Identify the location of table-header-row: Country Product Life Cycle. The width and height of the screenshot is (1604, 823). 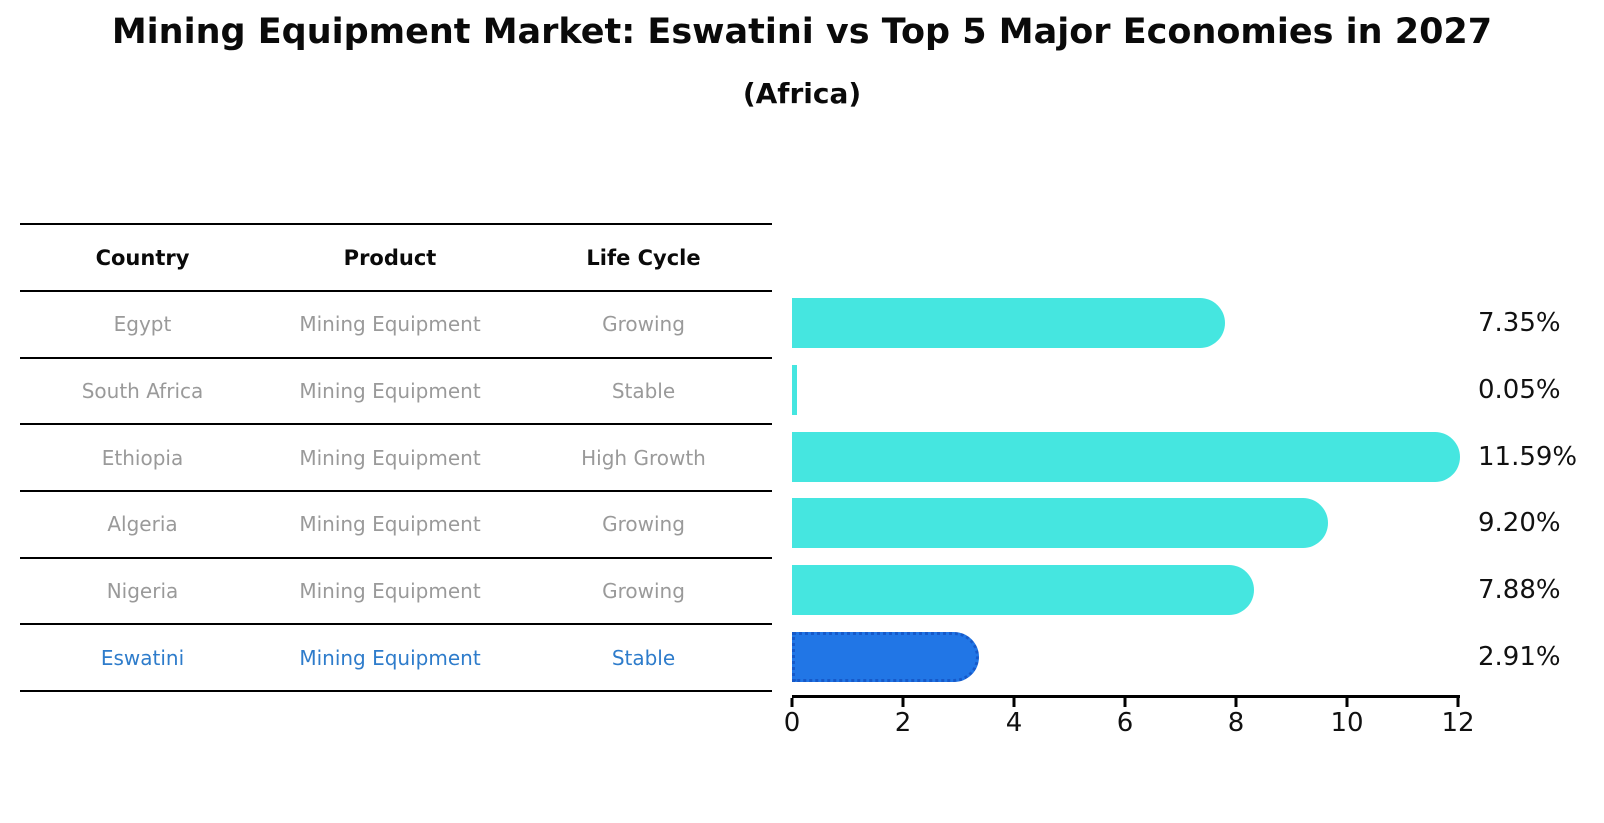
(396, 257).